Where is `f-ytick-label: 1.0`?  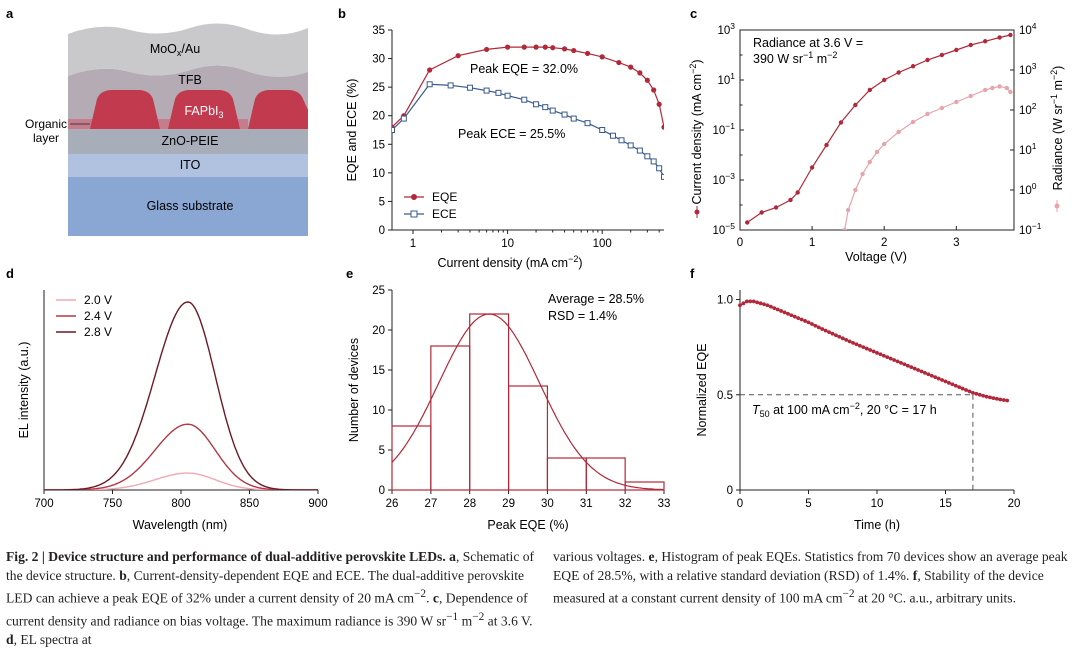
f-ytick-label: 1.0 is located at coordinates (725, 301).